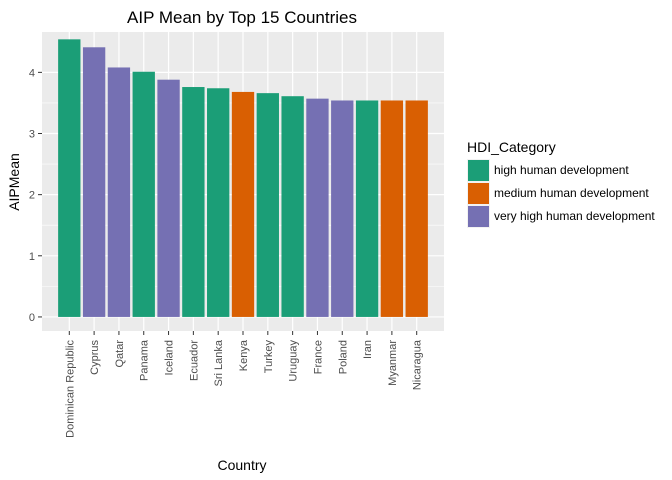 Image resolution: width=672 pixels, height=480 pixels. What do you see at coordinates (571, 193) in the screenshot?
I see `legend-label: medium human development` at bounding box center [571, 193].